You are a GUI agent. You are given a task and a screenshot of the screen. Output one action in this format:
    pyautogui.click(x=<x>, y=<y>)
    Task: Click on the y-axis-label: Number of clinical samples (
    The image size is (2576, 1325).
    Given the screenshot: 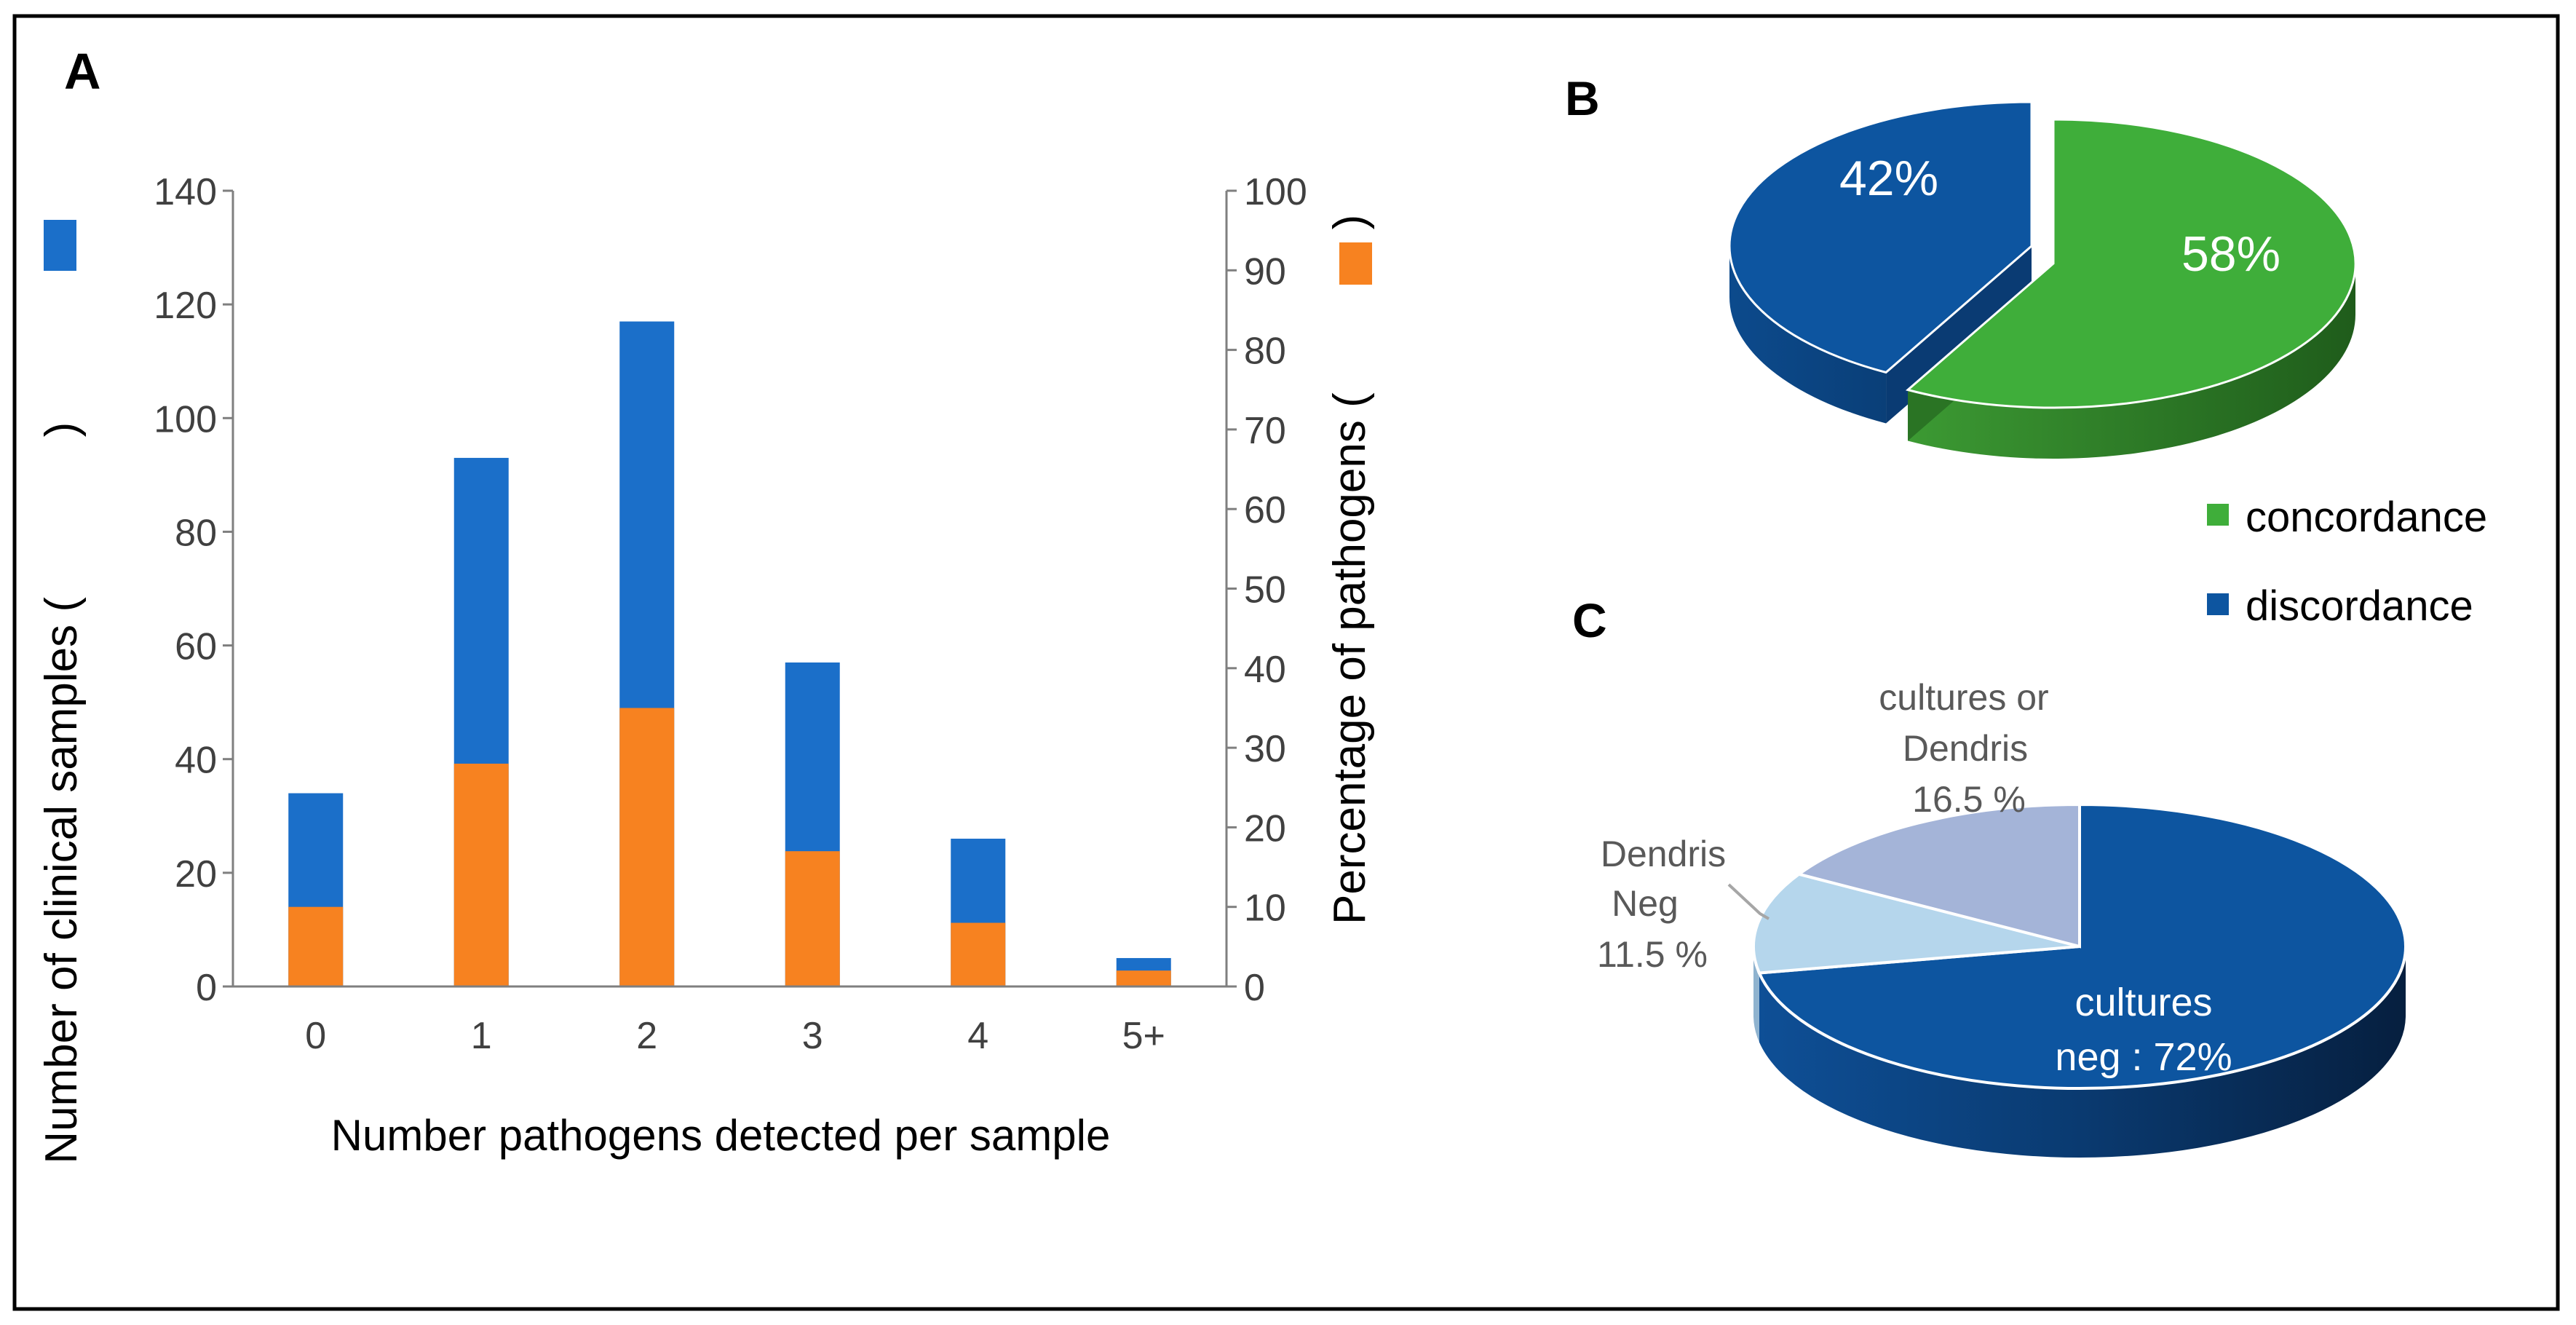 What is the action you would take?
    pyautogui.click(x=61, y=880)
    